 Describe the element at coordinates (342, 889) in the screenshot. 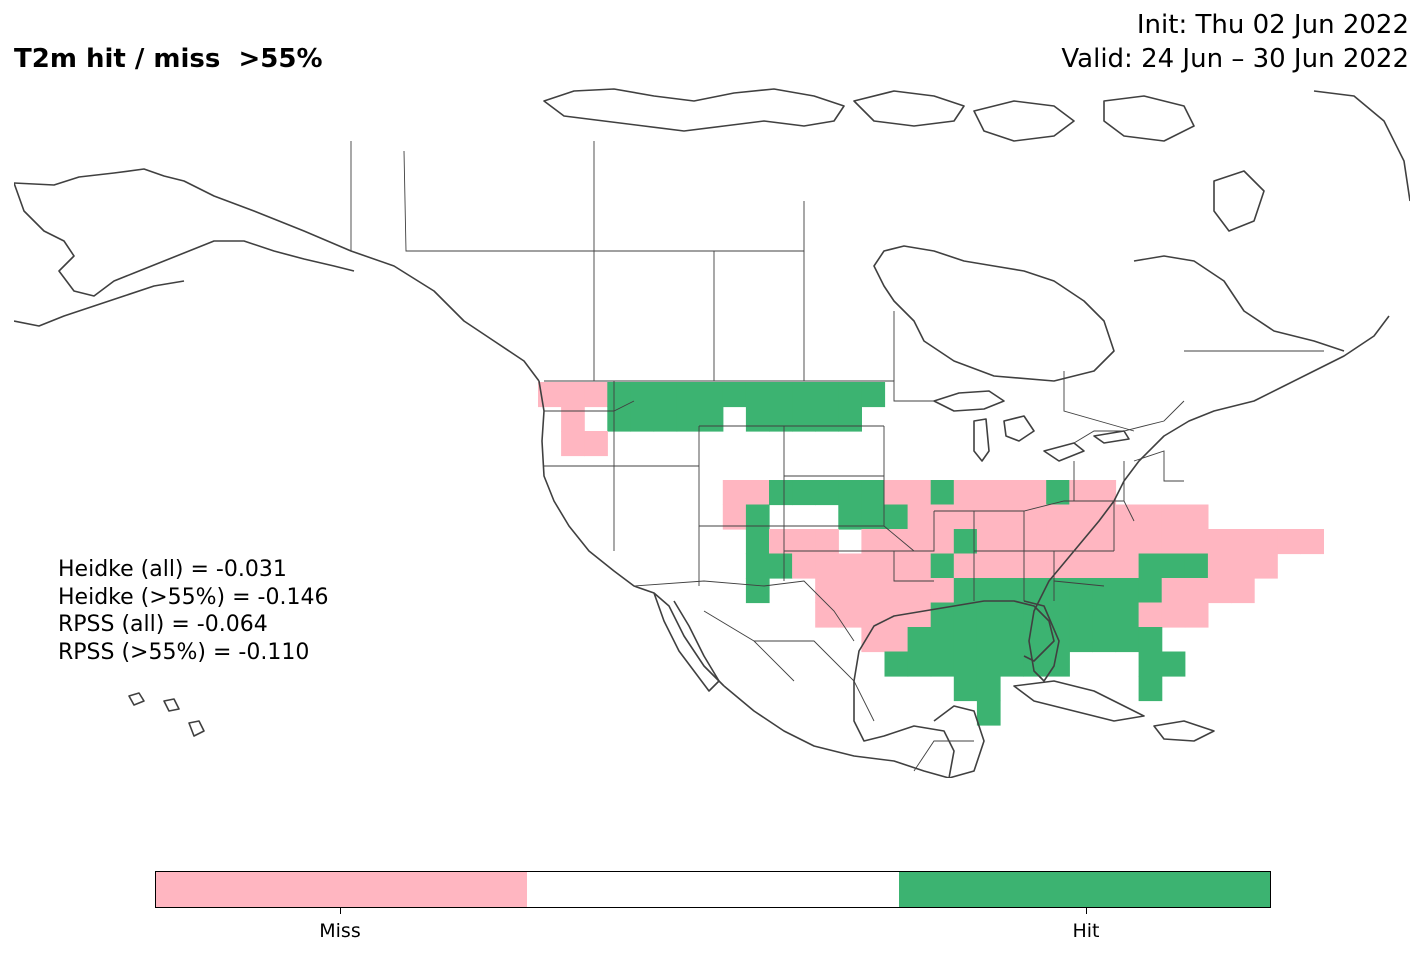

I see `colorbar-miss-segment` at that location.